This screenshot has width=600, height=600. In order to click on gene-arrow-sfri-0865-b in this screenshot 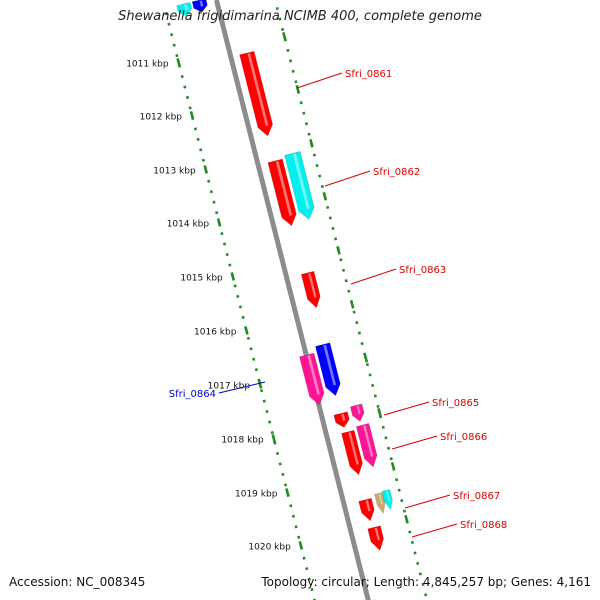, I will do `click(357, 412)`.